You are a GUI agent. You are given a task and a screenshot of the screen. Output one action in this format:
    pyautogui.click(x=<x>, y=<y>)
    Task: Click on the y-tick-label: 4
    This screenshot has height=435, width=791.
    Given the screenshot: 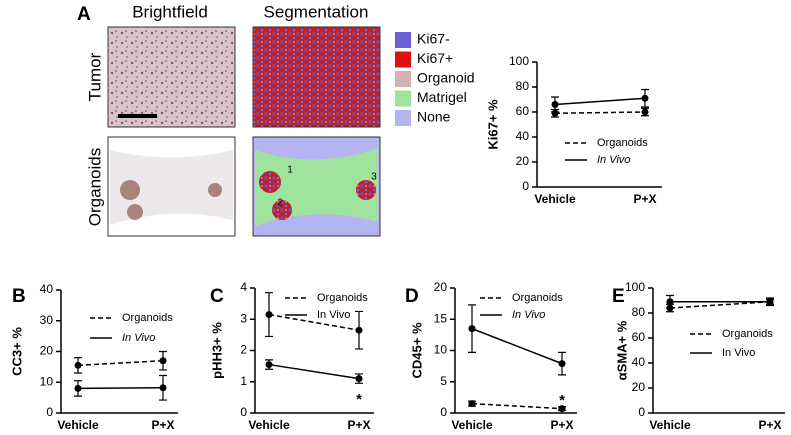 What is the action you would take?
    pyautogui.click(x=243, y=287)
    